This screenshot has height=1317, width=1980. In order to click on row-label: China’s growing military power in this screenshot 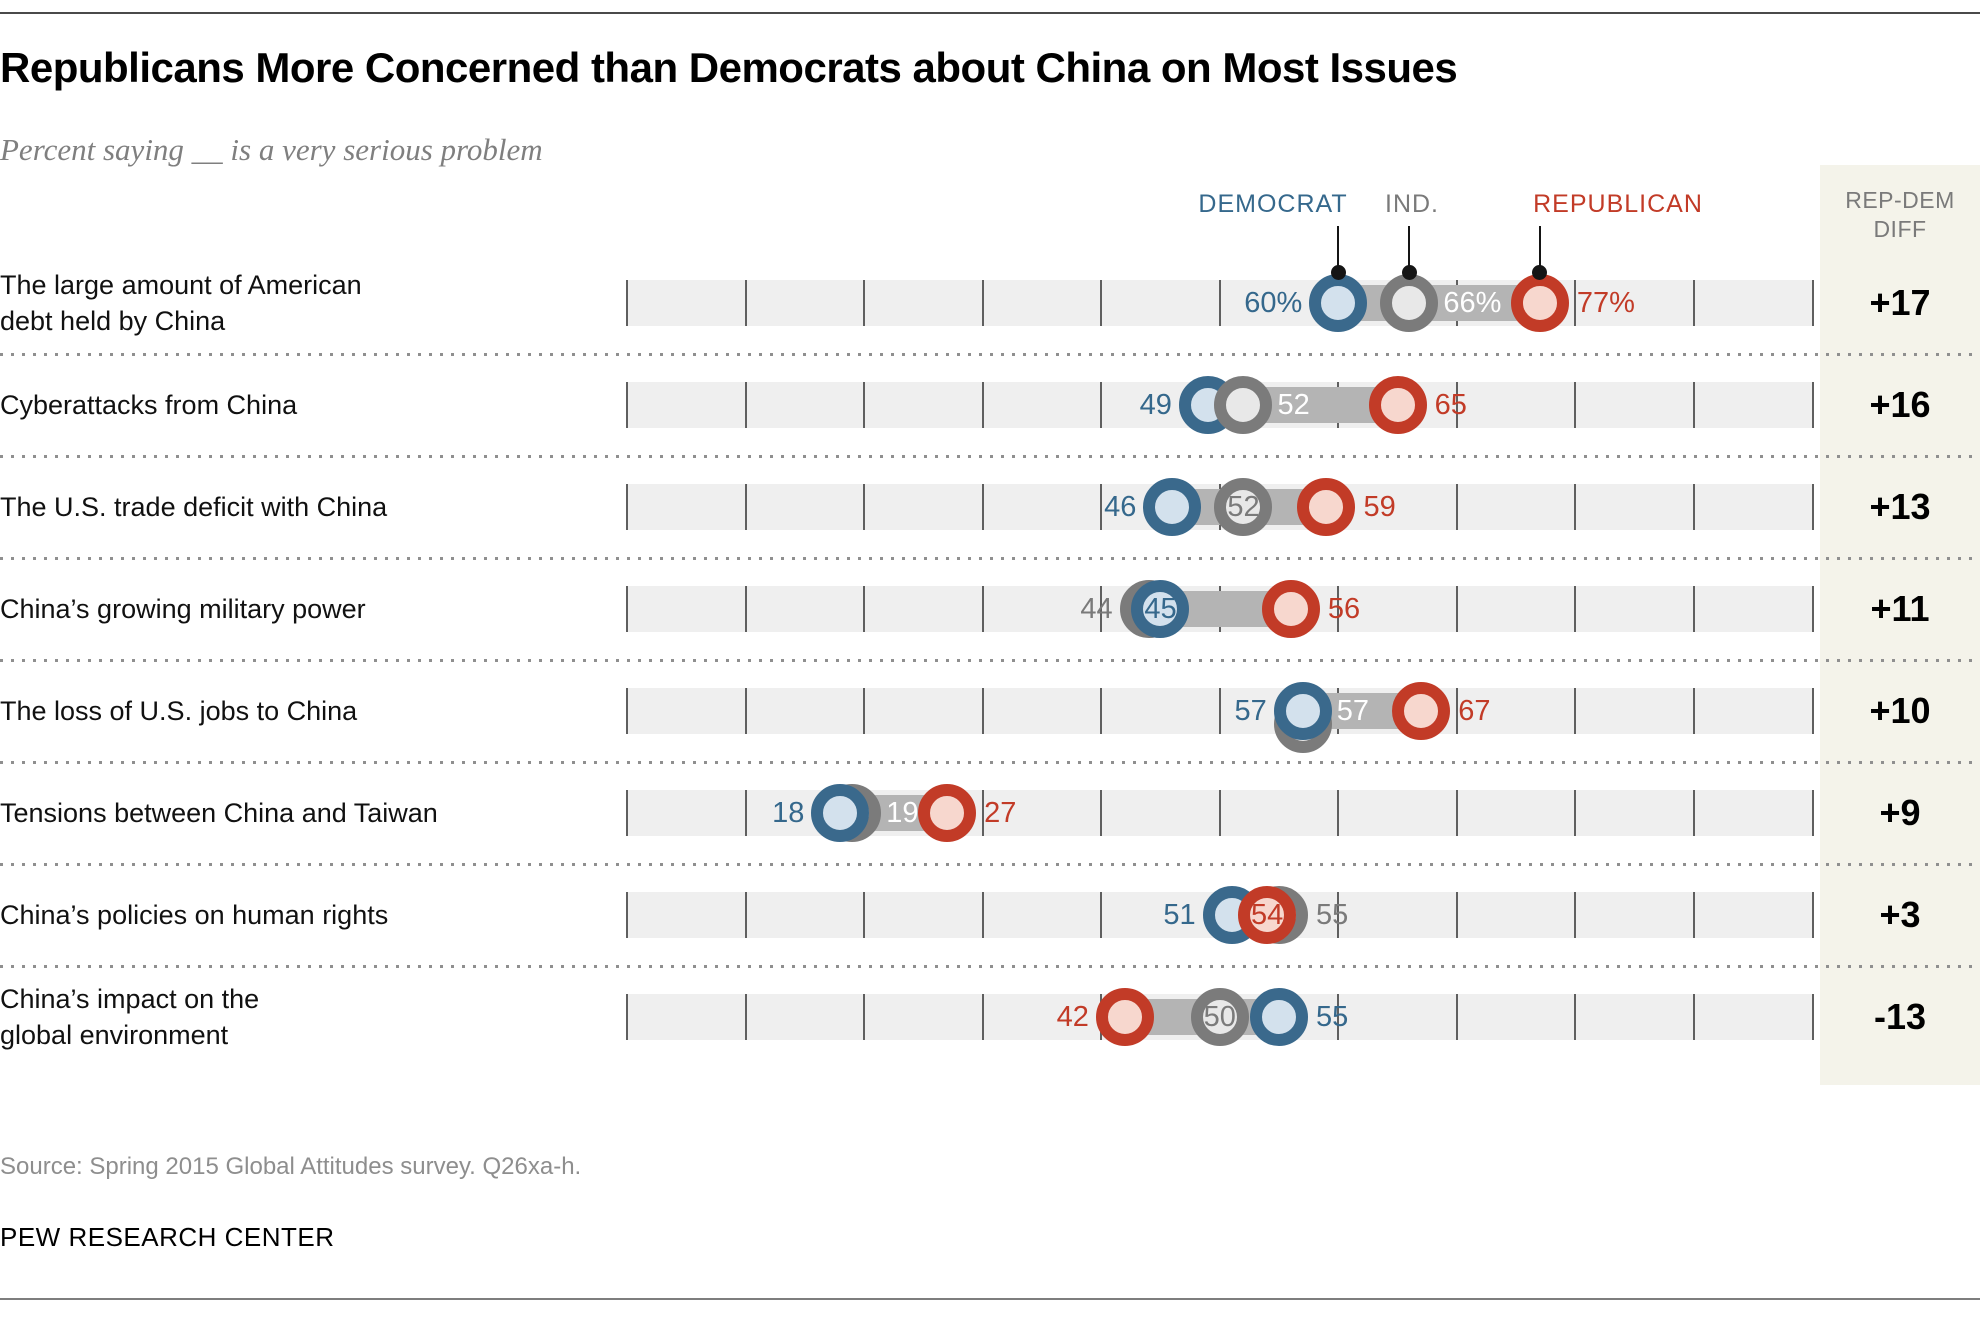, I will do `click(183, 609)`.